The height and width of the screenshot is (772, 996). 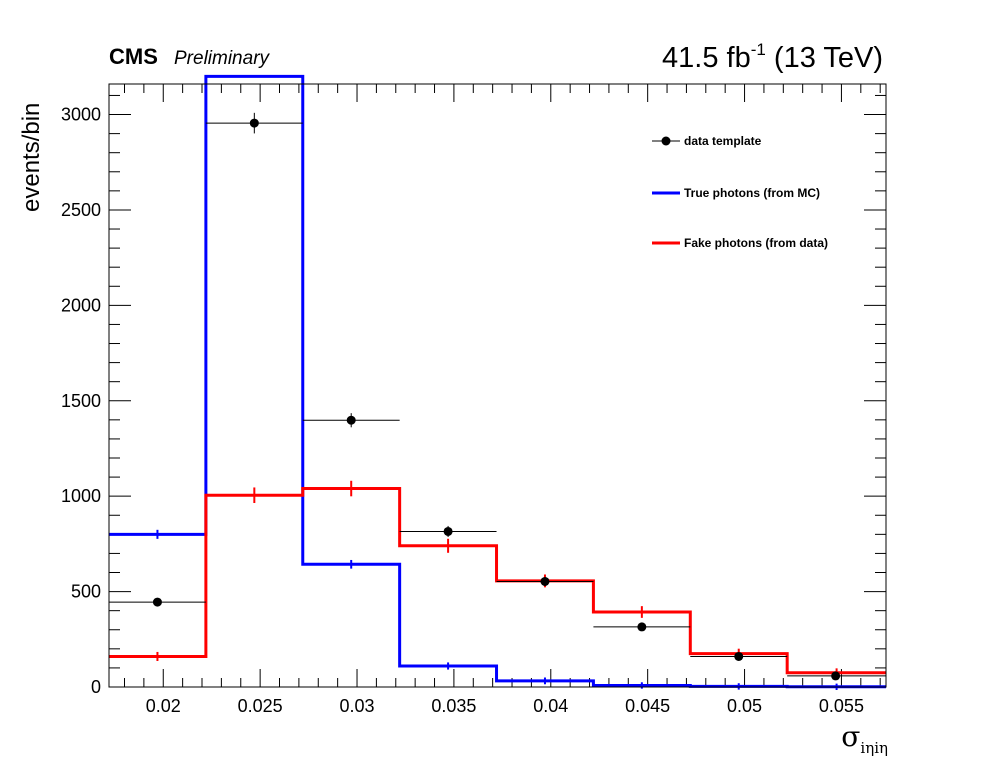 I want to click on legend-marker-point, so click(x=666, y=141).